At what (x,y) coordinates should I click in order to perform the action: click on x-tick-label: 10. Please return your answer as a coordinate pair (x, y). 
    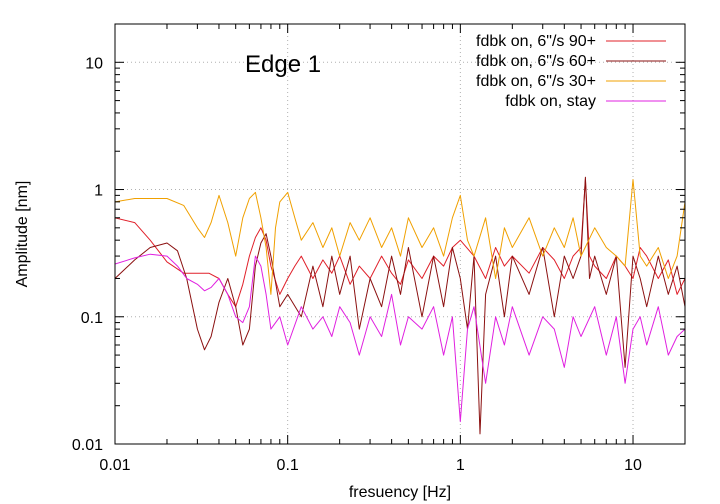
    Looking at the image, I should click on (633, 465).